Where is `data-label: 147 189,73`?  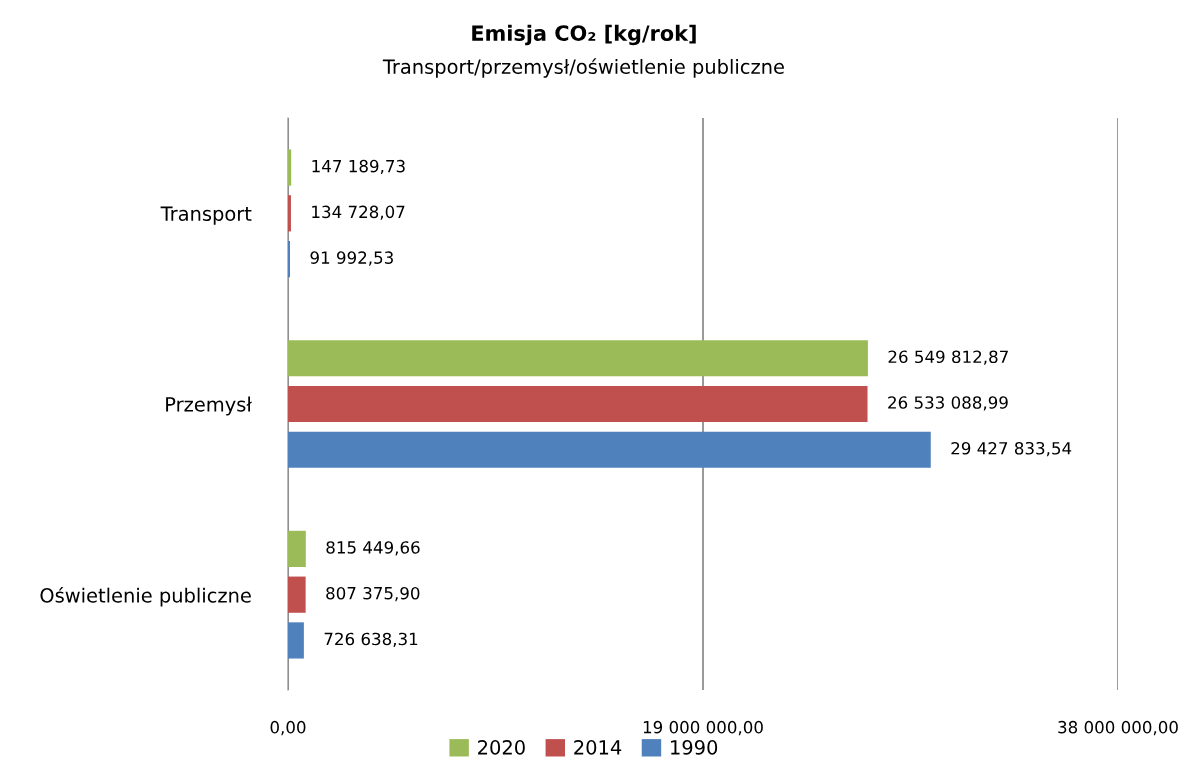 data-label: 147 189,73 is located at coordinates (358, 167).